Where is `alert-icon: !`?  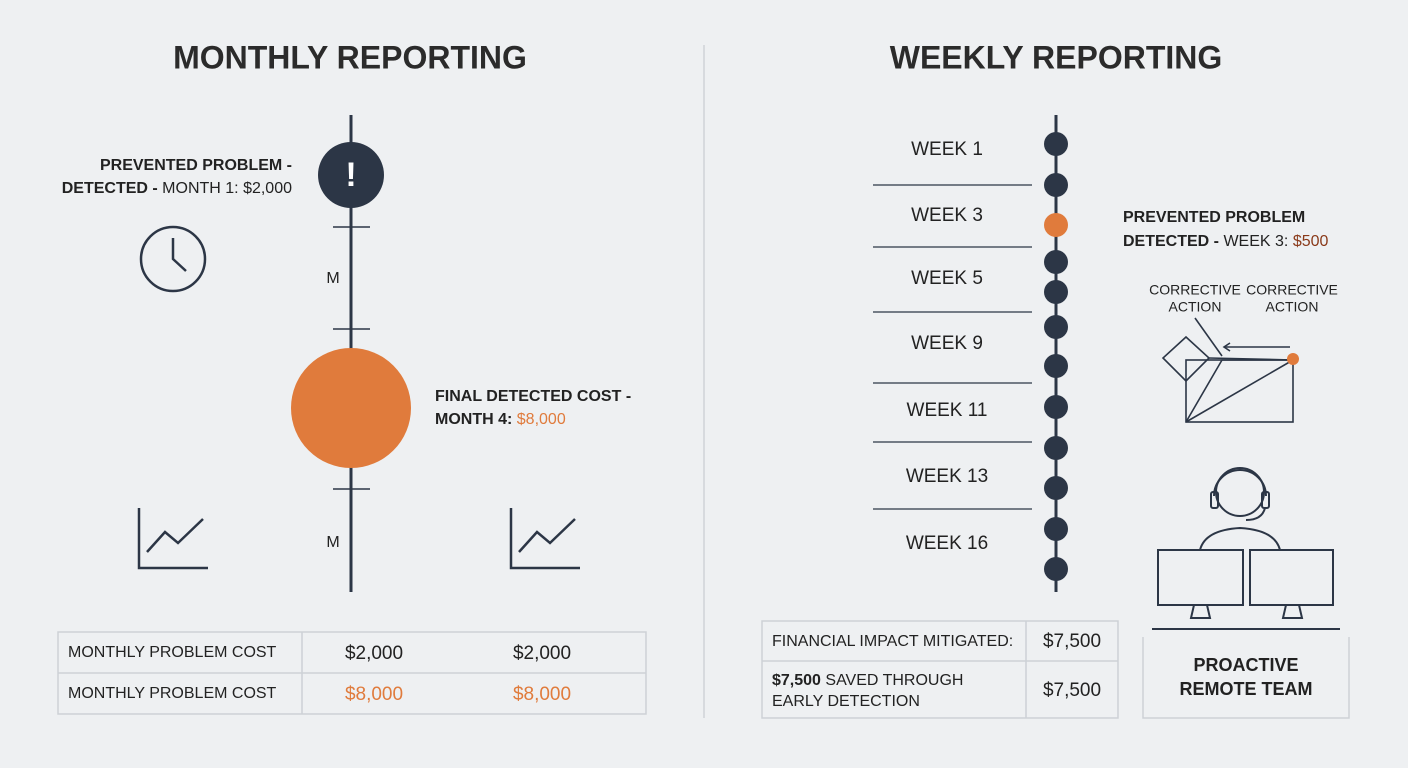
alert-icon: ! is located at coordinates (350, 175).